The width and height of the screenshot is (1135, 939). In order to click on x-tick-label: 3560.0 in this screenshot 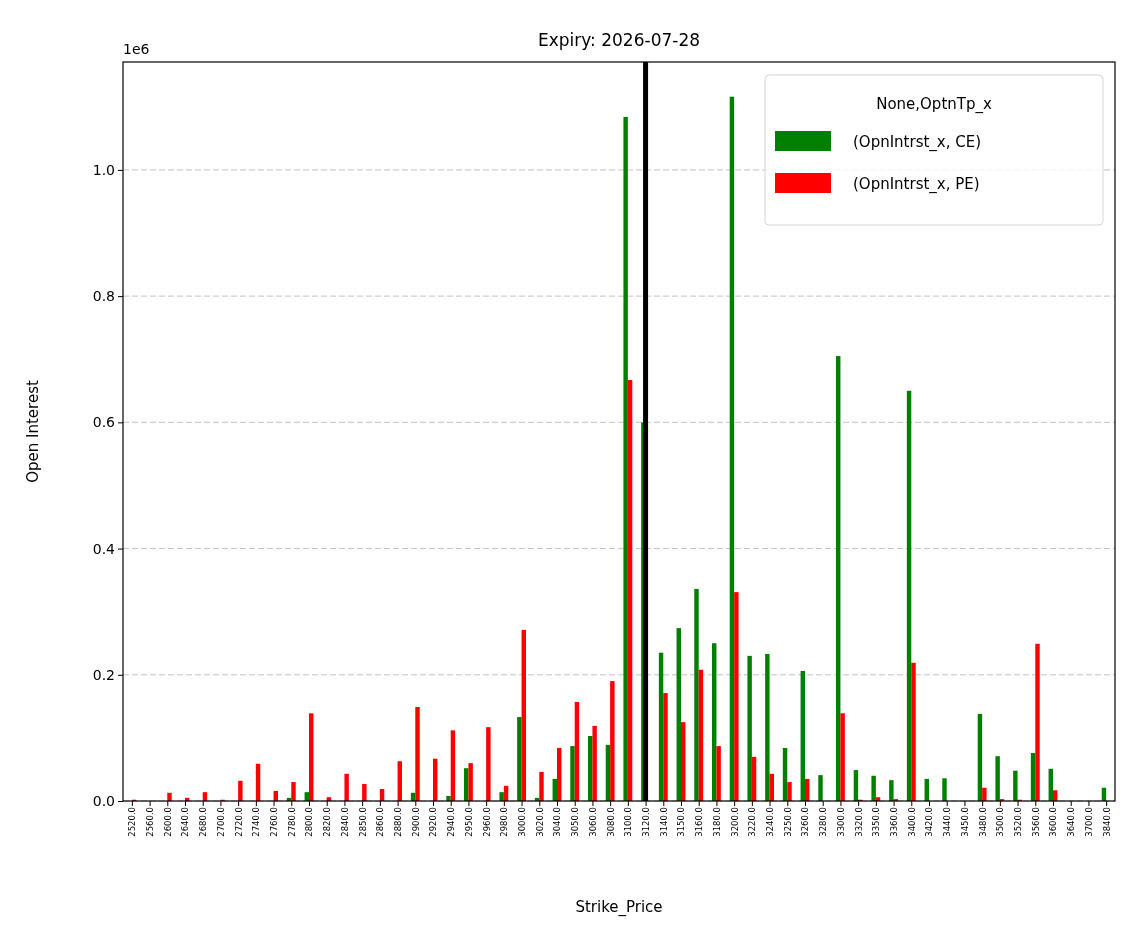, I will do `click(1035, 822)`.